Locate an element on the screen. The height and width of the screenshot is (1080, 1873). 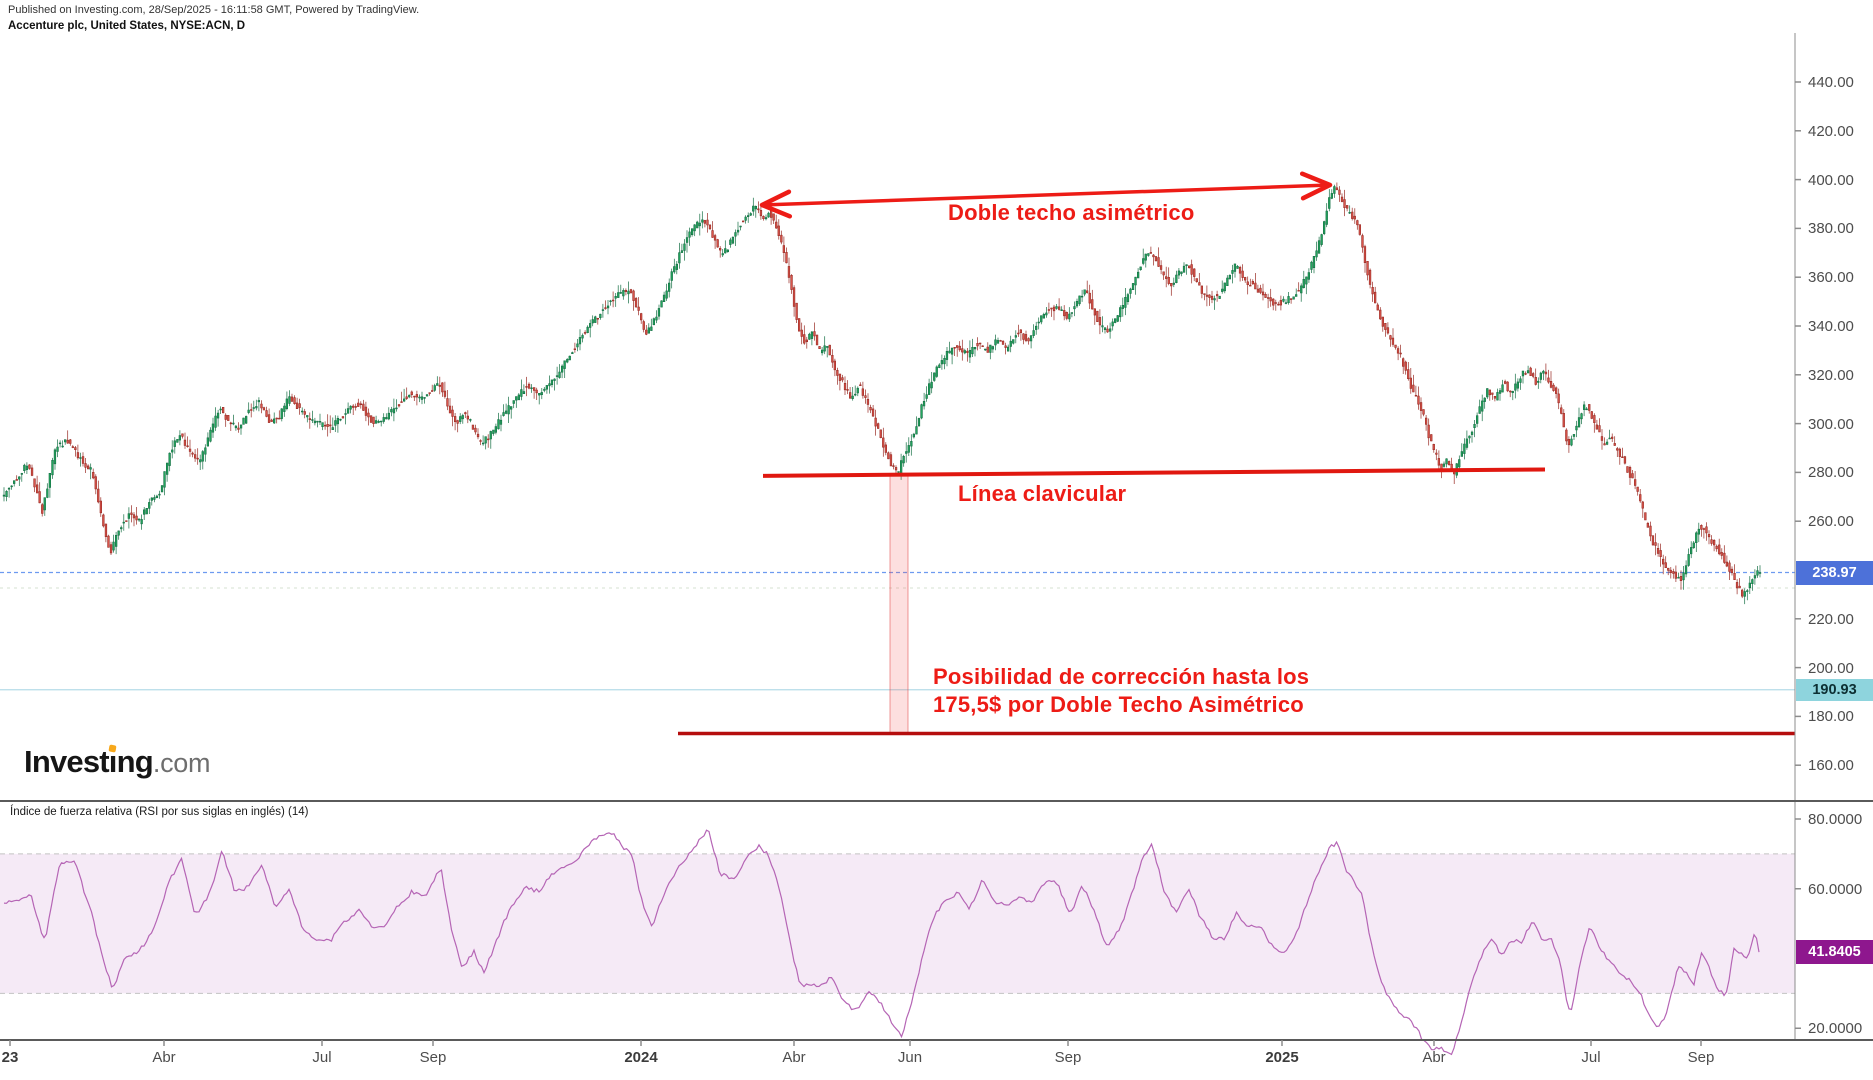
rsi-band-edges is located at coordinates (897, 923).